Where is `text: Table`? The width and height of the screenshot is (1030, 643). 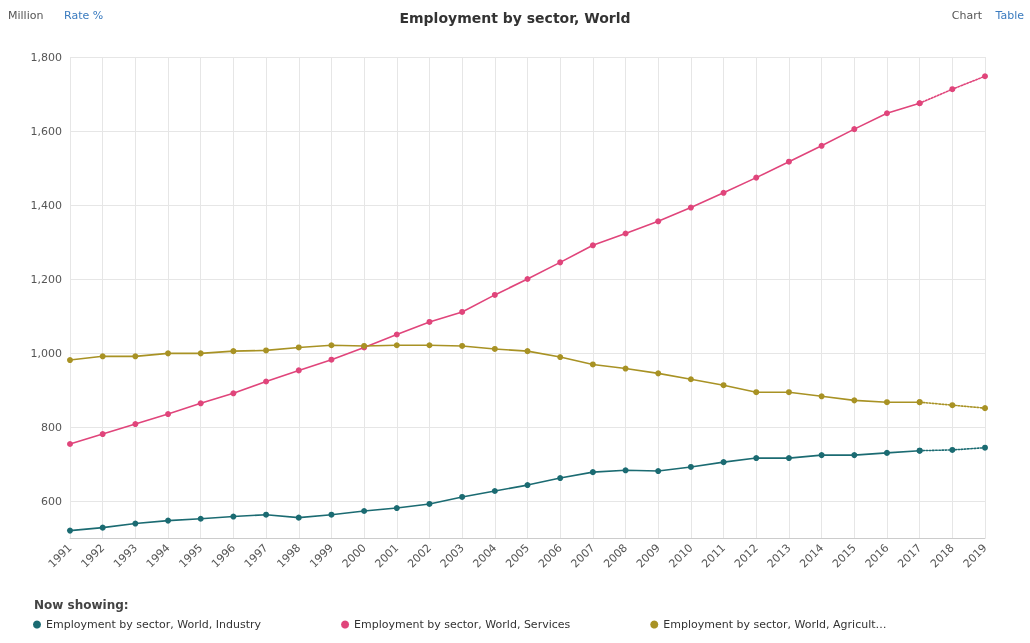
text: Table is located at coordinates (1009, 15).